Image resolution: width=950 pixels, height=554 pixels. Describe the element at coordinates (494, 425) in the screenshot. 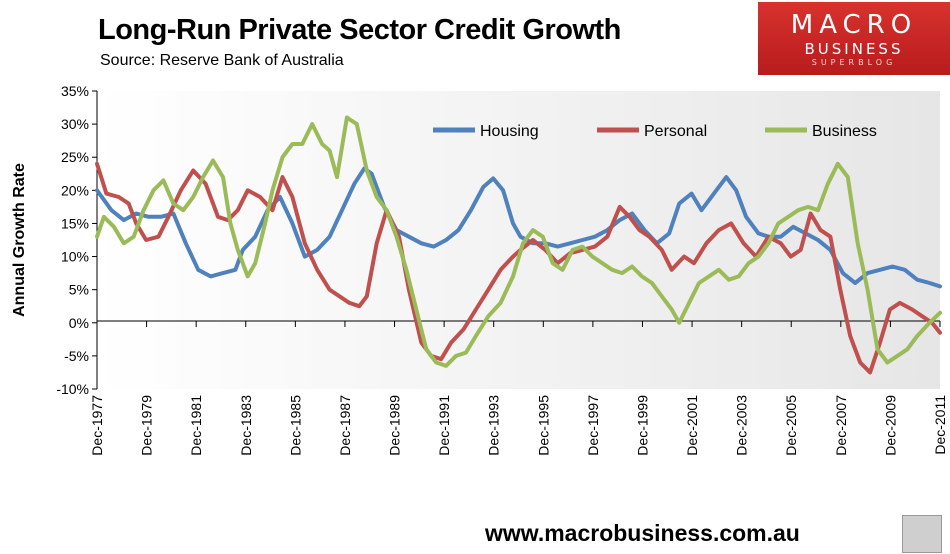

I see `x-tick-label: Dec-1993` at that location.